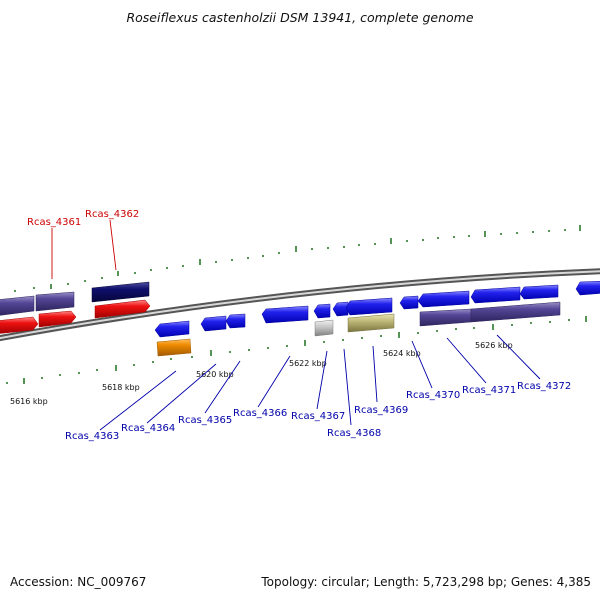  I want to click on gene-label-rcas-4363: Rcas_4363, so click(92, 436).